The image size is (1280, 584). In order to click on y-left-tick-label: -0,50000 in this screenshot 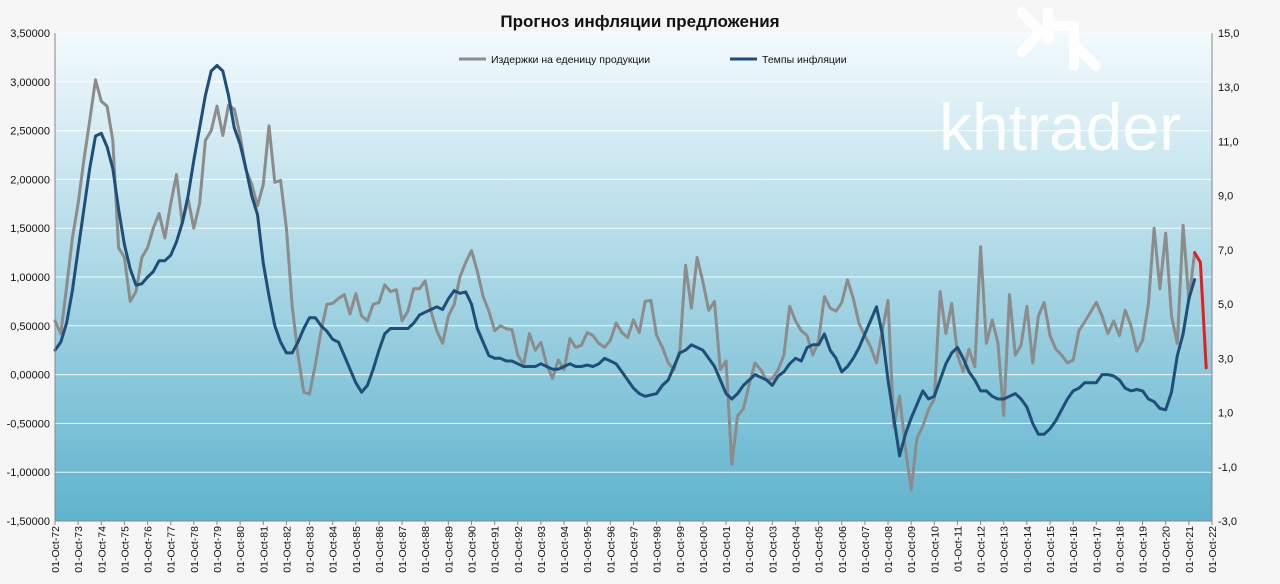, I will do `click(28, 424)`.